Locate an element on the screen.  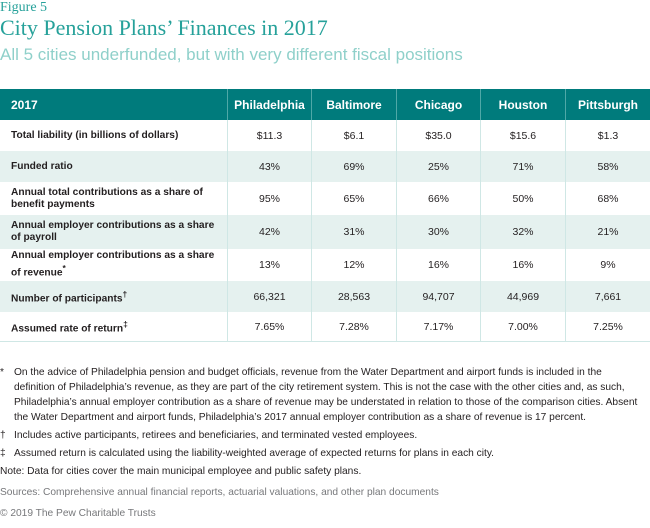
table-cell: 31% is located at coordinates (353, 232).